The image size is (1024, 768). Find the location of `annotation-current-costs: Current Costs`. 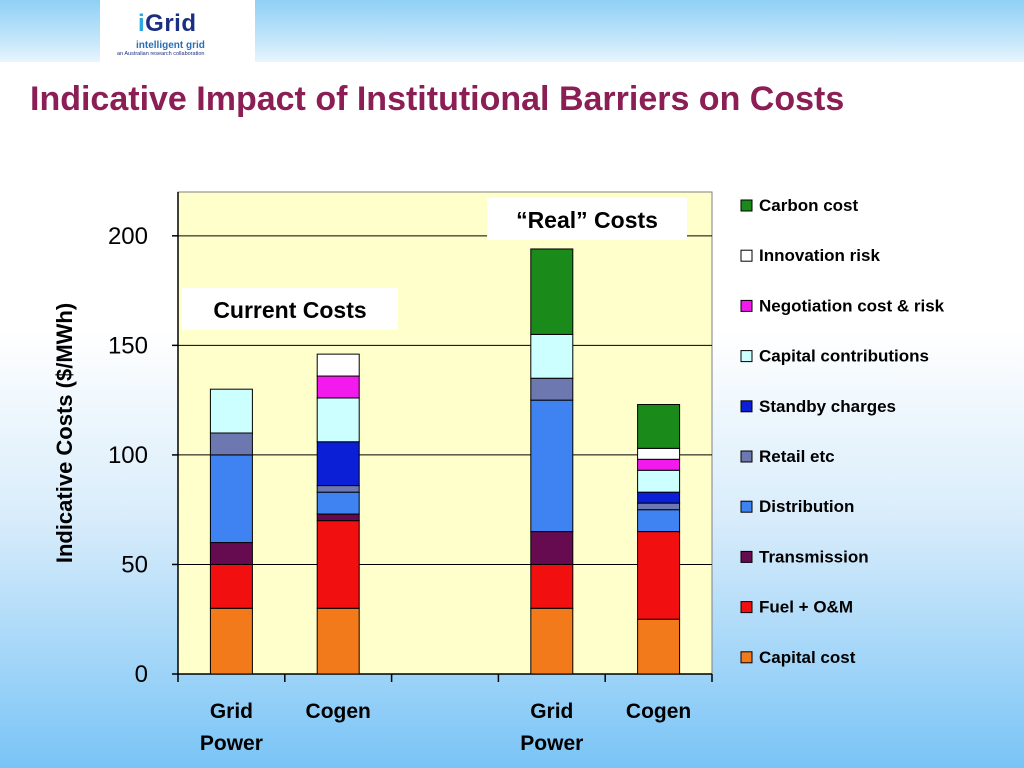

annotation-current-costs: Current Costs is located at coordinates (289, 310).